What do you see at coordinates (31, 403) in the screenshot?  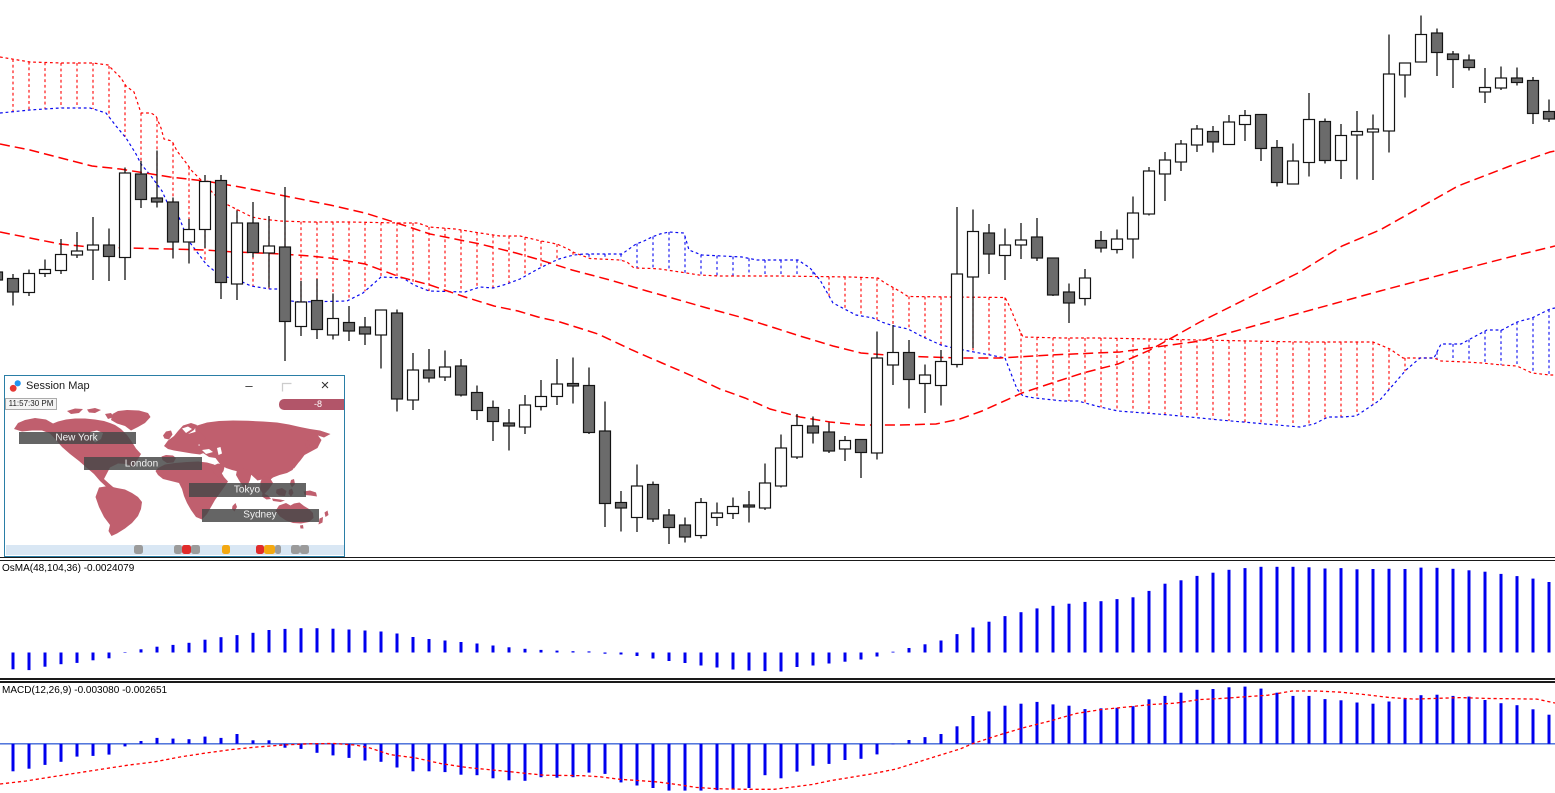 I see `session-clock: 11:57:30 PM` at bounding box center [31, 403].